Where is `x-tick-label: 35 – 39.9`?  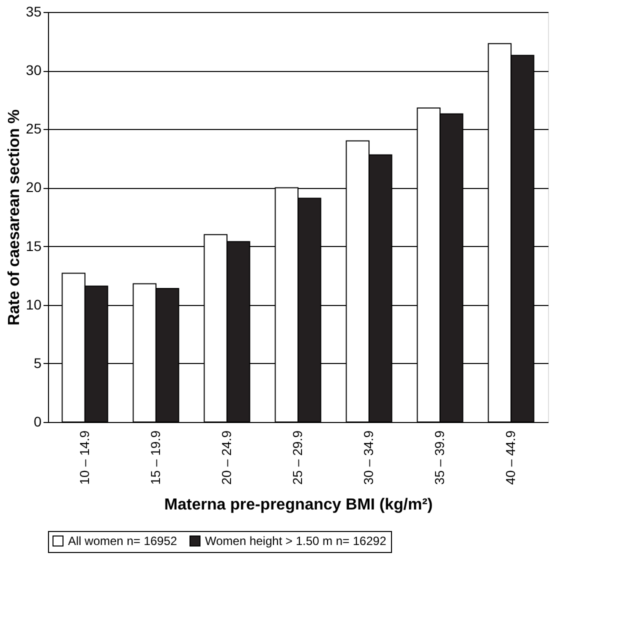
x-tick-label: 35 – 39.9 is located at coordinates (440, 457).